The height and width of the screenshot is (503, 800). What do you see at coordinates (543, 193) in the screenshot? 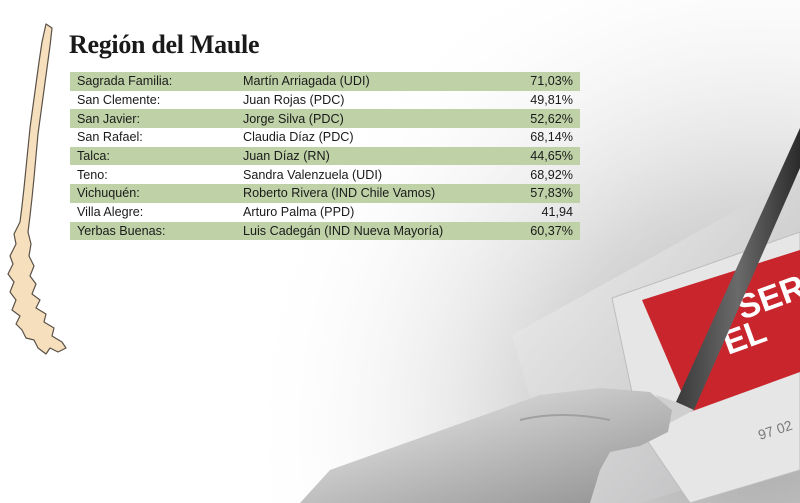
I see `percent-cell: 57,83%` at bounding box center [543, 193].